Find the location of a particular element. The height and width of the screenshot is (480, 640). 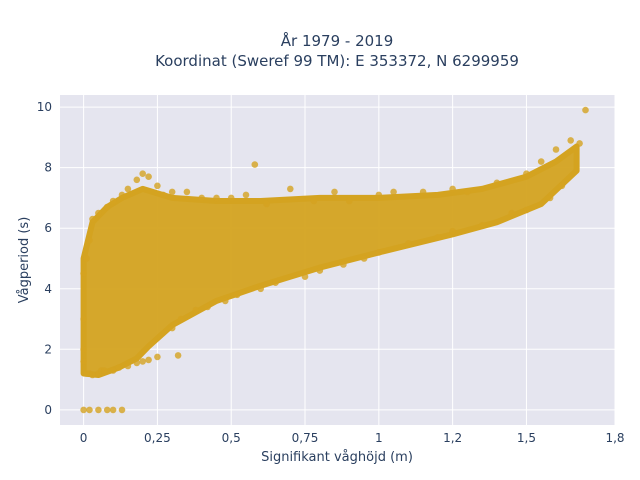

x-axis-title: Signifikant våghöjd (m) is located at coordinates (337, 457).